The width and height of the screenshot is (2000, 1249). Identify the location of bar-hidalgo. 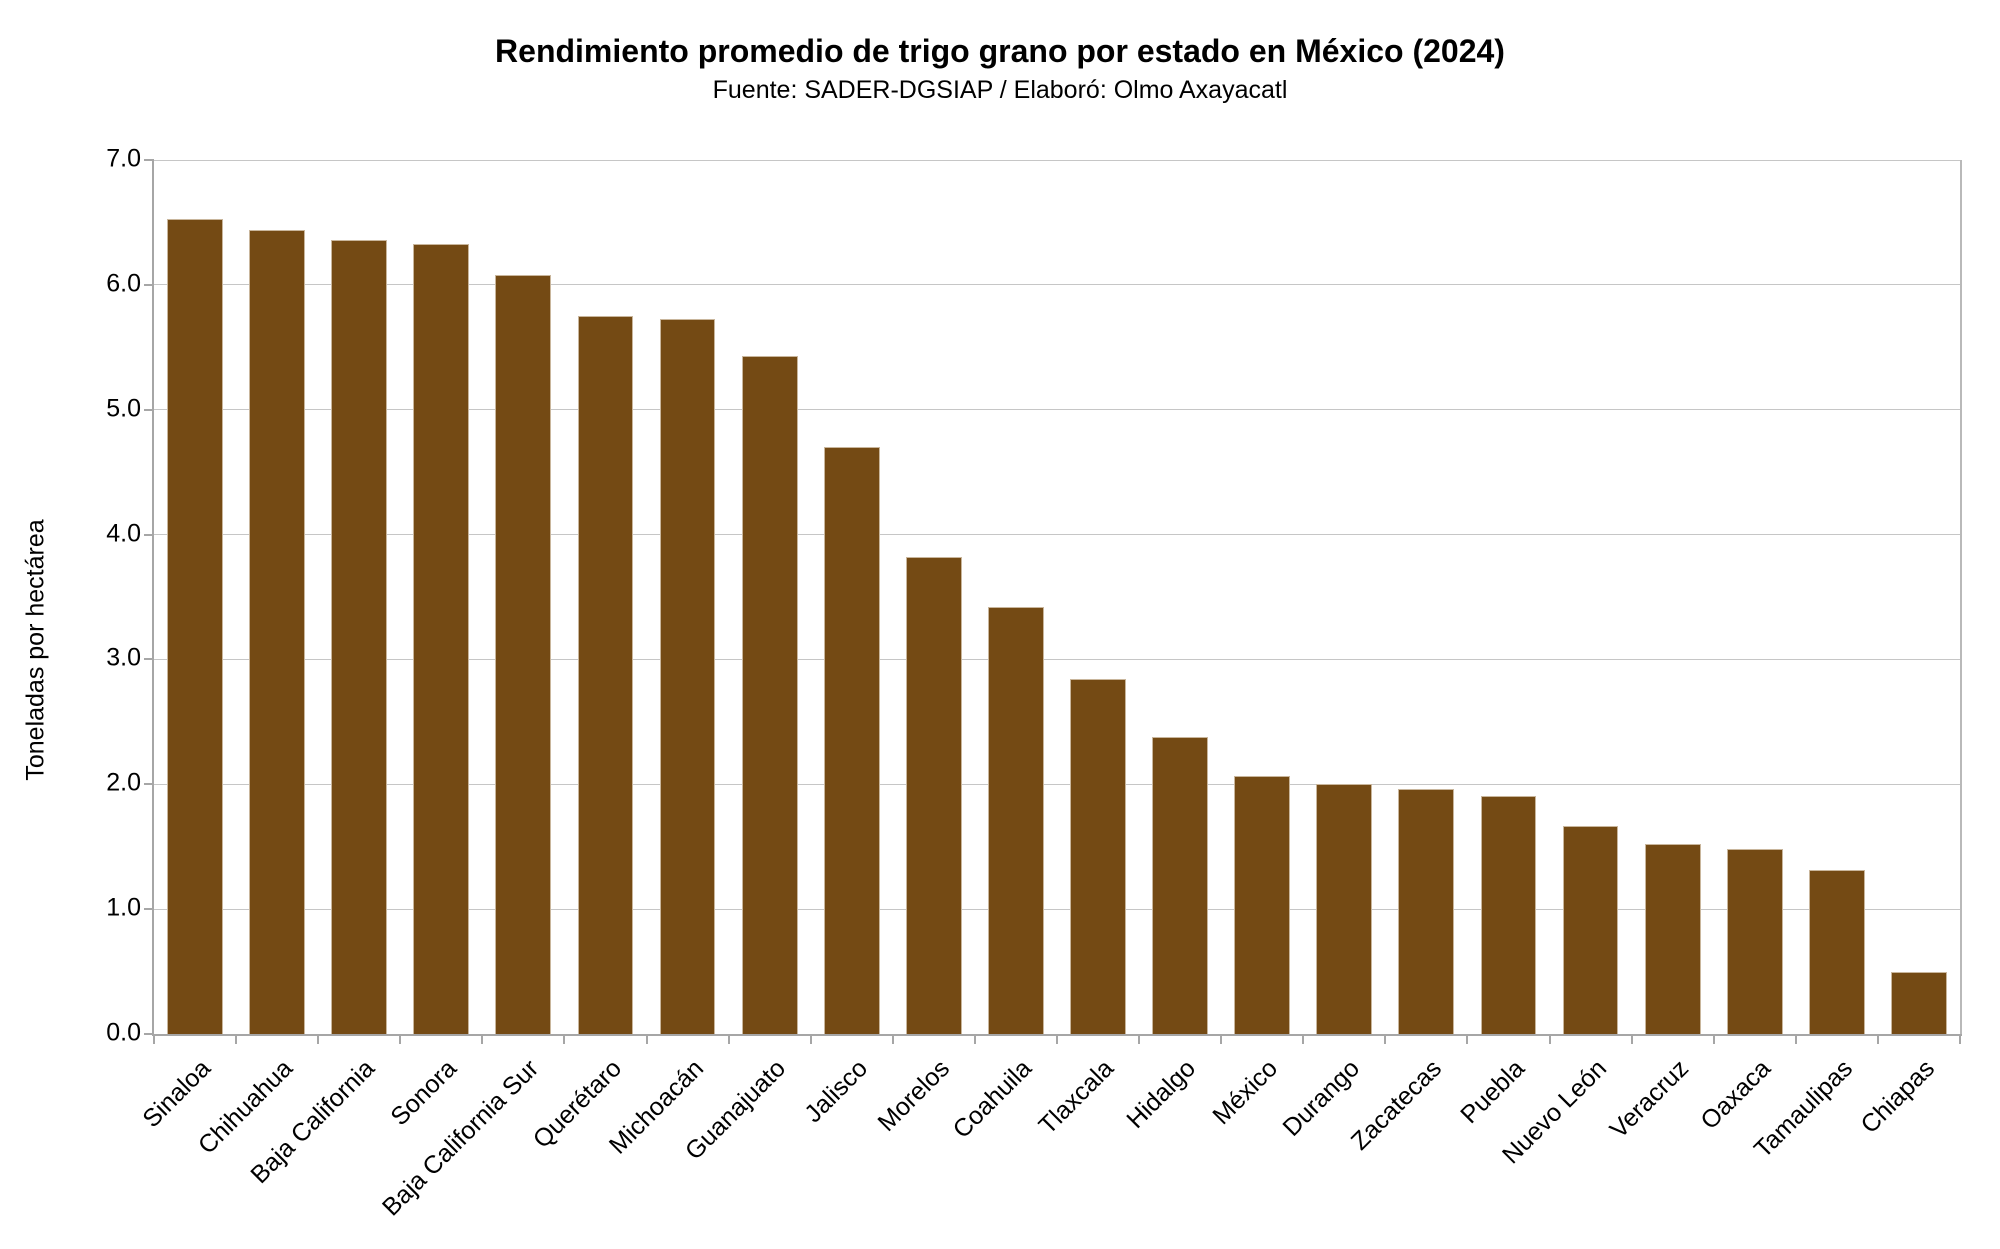
(1180, 885).